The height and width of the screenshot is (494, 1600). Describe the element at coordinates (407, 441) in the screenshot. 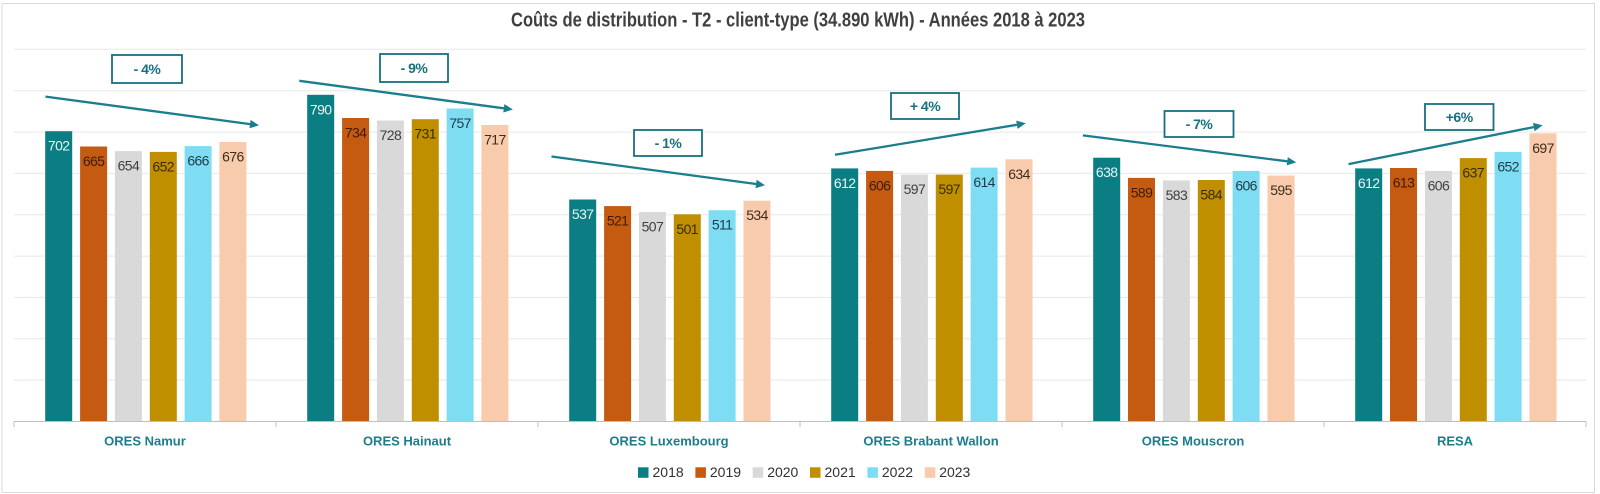

I see `svg-text: ORES Hainaut` at that location.